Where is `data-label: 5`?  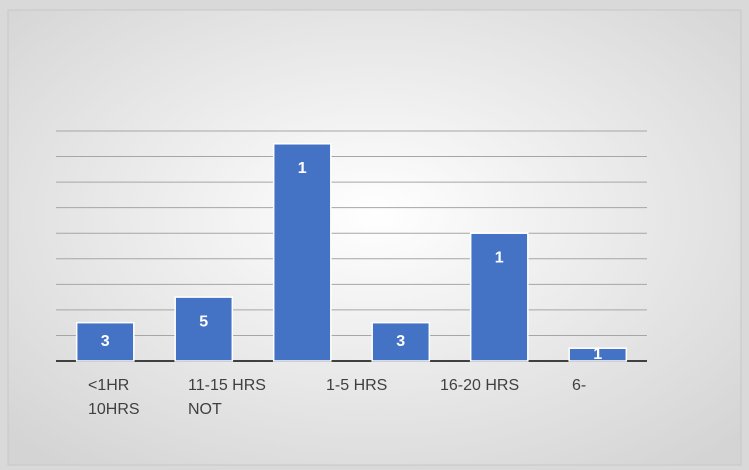 data-label: 5 is located at coordinates (203, 321).